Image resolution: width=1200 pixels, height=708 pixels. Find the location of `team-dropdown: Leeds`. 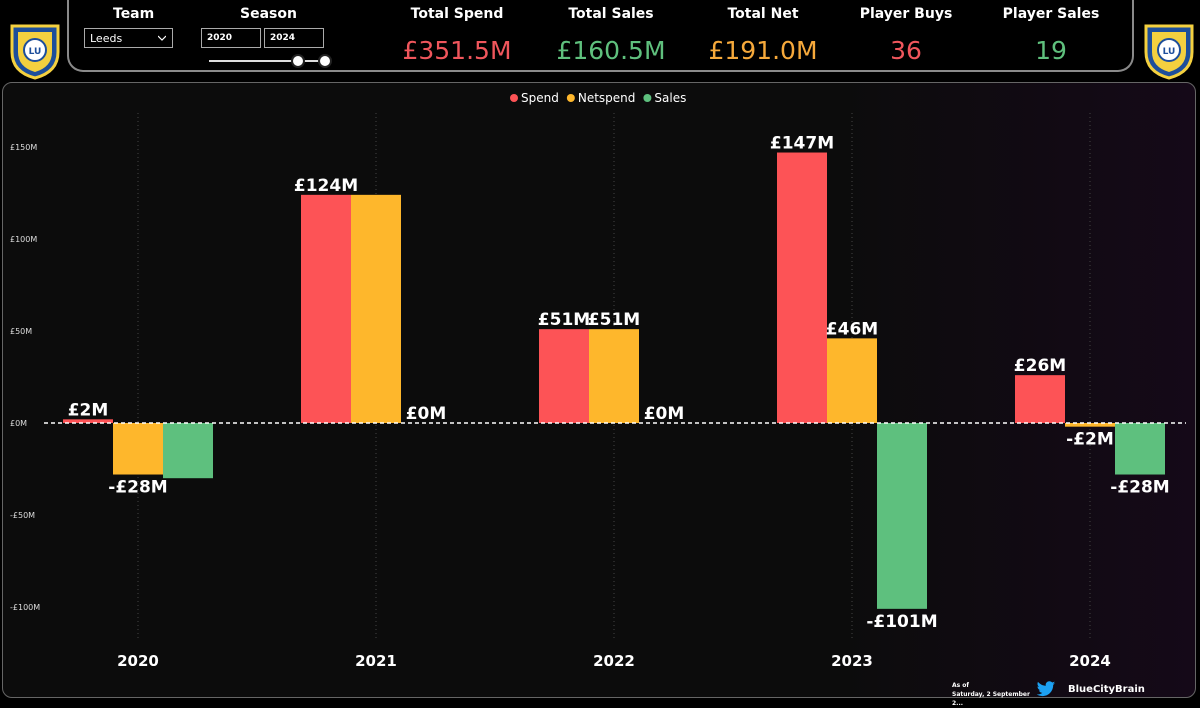

team-dropdown: Leeds is located at coordinates (128, 38).